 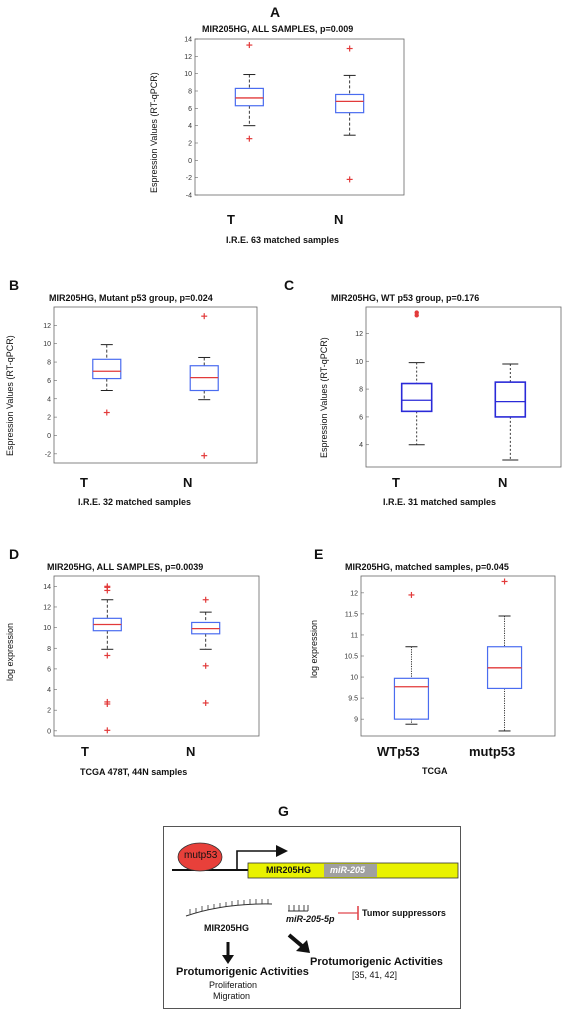 I want to click on tss-arrow-head, so click(x=282, y=851).